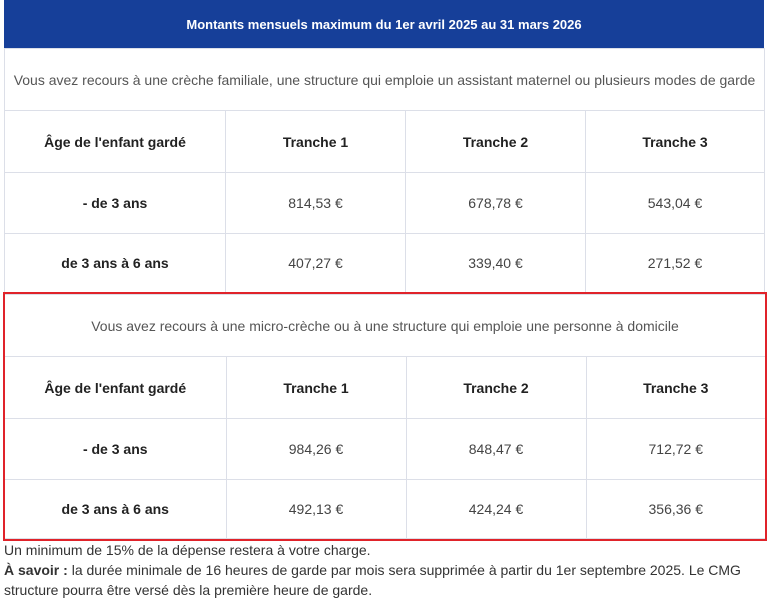 This screenshot has height=600, width=768. Describe the element at coordinates (675, 203) in the screenshot. I see `cell: 543,04 €` at that location.